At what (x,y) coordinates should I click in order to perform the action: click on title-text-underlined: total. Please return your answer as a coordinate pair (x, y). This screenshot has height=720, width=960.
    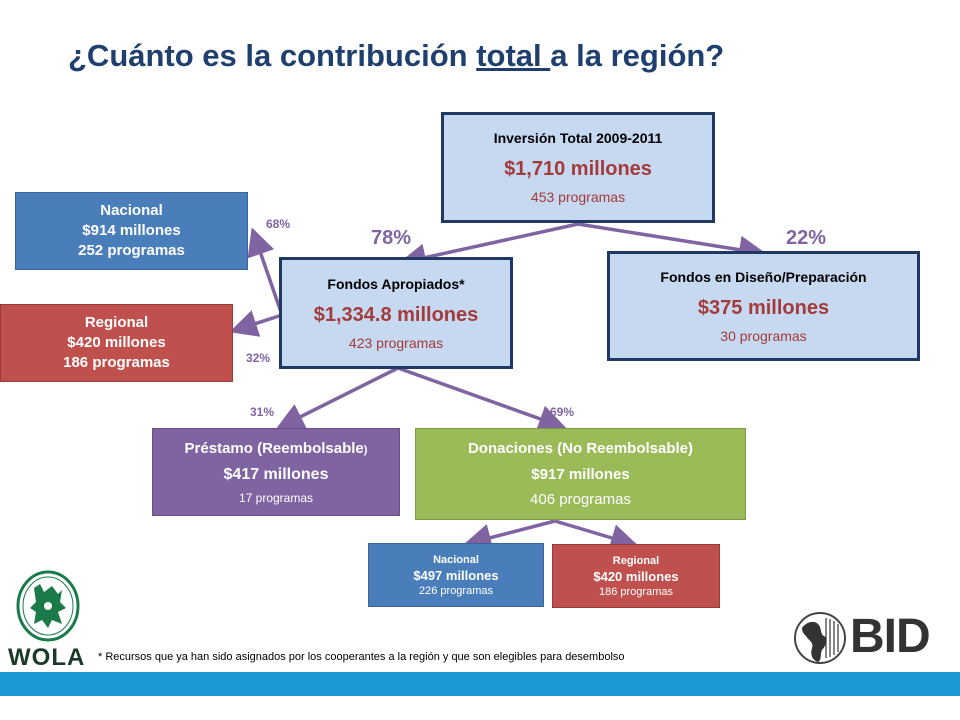
    Looking at the image, I should click on (513, 55).